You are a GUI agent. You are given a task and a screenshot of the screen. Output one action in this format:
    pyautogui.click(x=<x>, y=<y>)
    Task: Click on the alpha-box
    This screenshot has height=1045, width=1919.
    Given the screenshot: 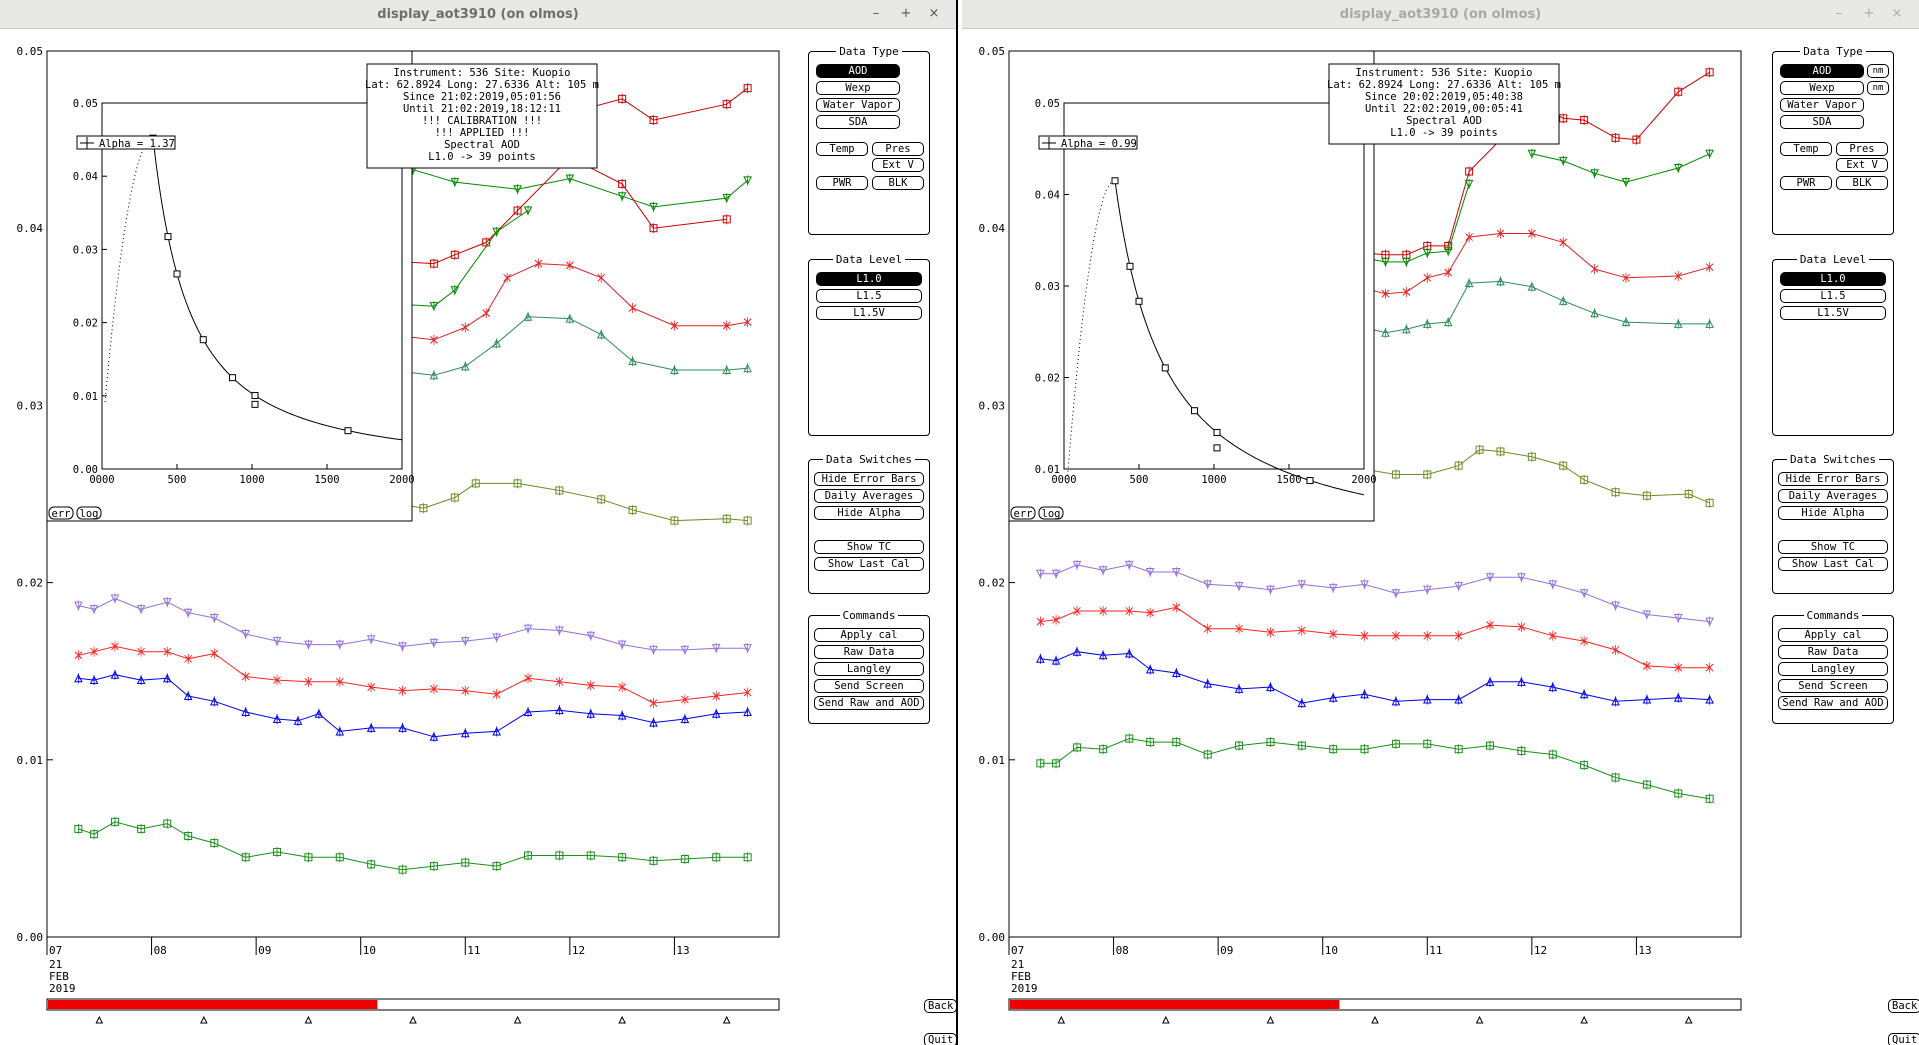 What is the action you would take?
    pyautogui.click(x=126, y=142)
    